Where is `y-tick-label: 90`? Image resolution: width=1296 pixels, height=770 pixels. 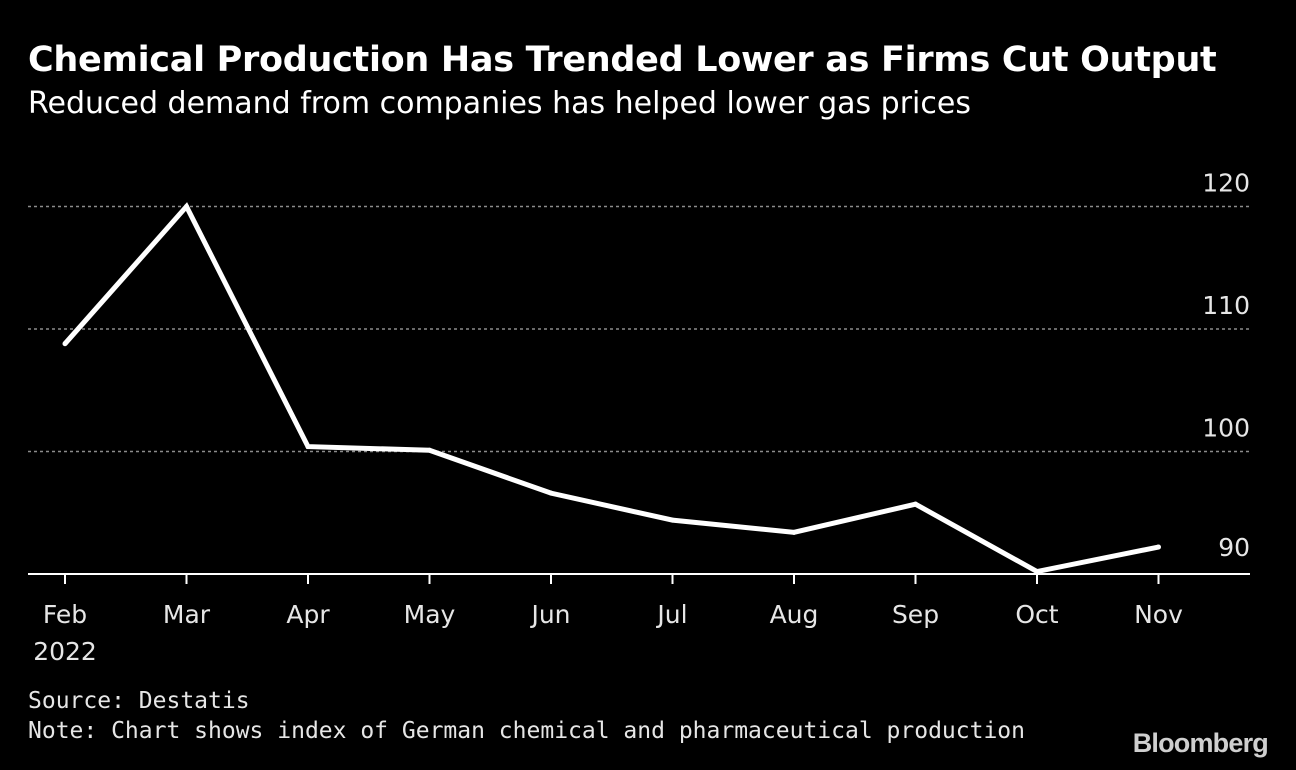
y-tick-label: 90 is located at coordinates (1234, 547).